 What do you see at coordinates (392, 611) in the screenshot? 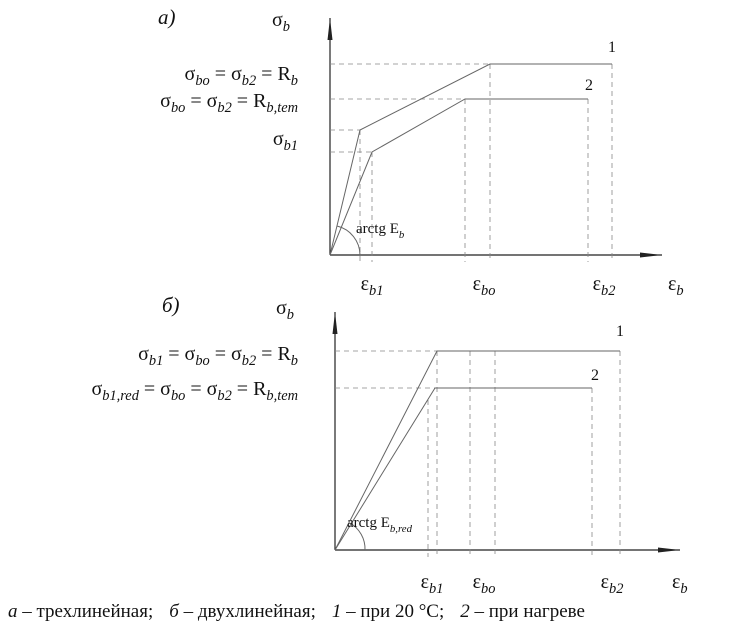
I see `caption-text: – при 20 °C;` at bounding box center [392, 611].